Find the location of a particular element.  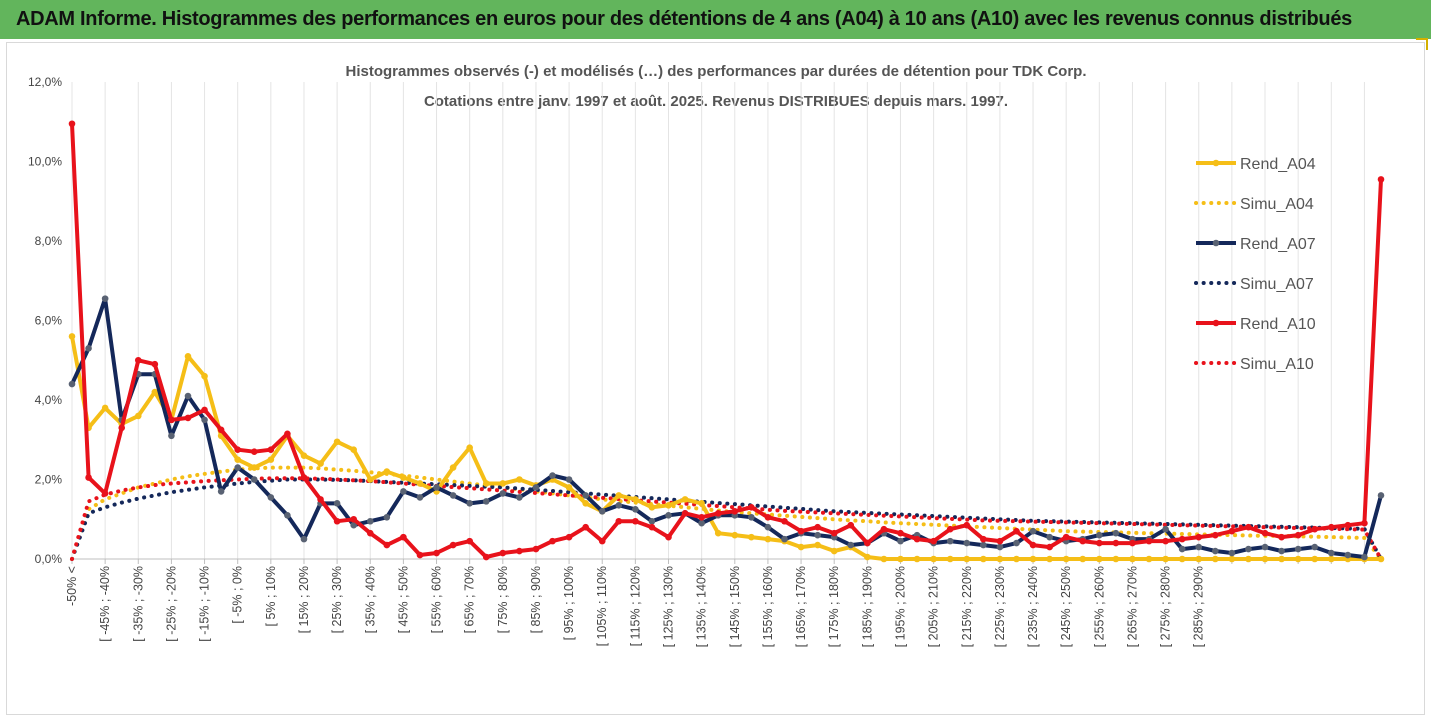

x-tick-label: [ -25% ; -20% is located at coordinates (171, 604).